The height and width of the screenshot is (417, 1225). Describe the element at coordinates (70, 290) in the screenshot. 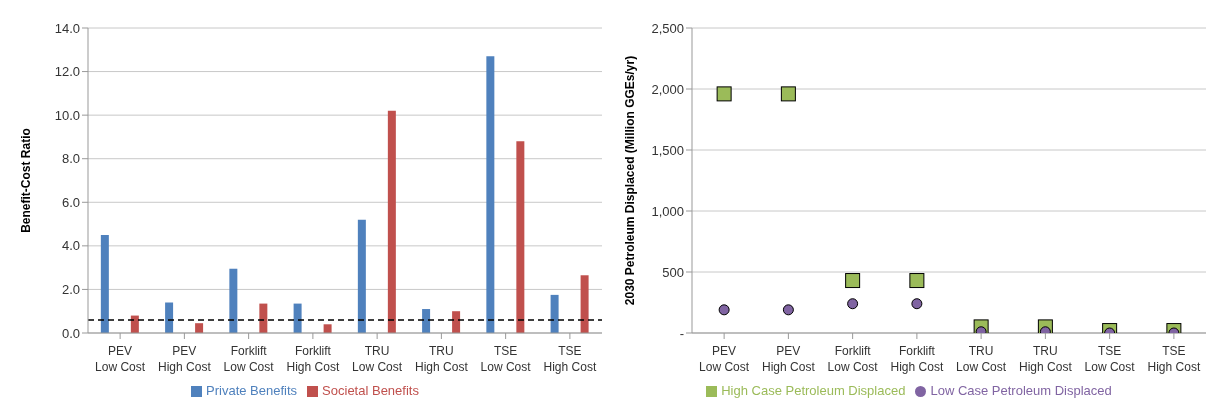

I see `y-tick-label: 2.0` at that location.